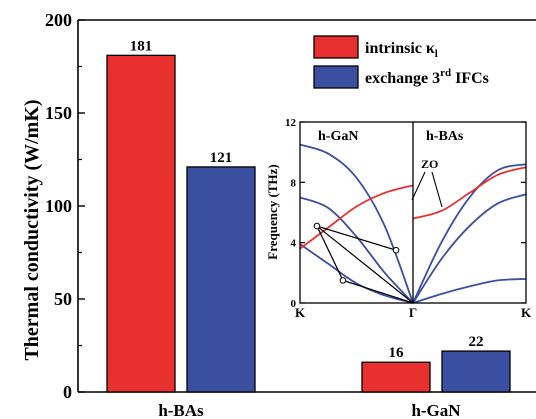  Describe the element at coordinates (58, 20) in the screenshot. I see `y-tick-label: 200` at that location.